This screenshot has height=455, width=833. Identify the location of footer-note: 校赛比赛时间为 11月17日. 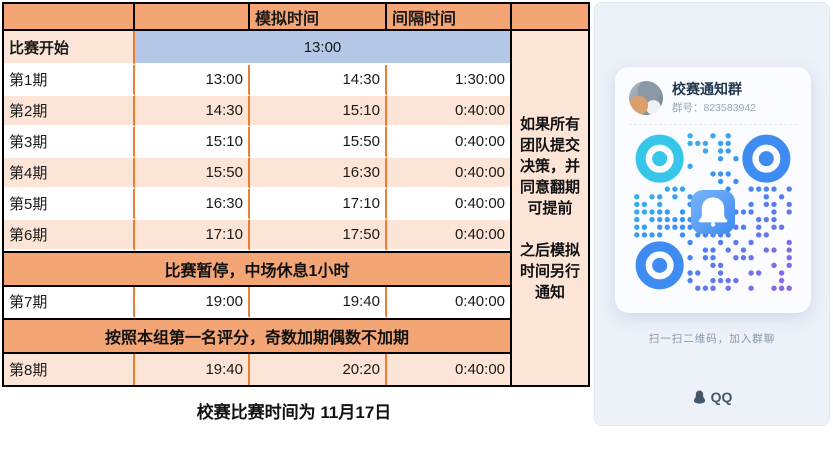
(294, 412).